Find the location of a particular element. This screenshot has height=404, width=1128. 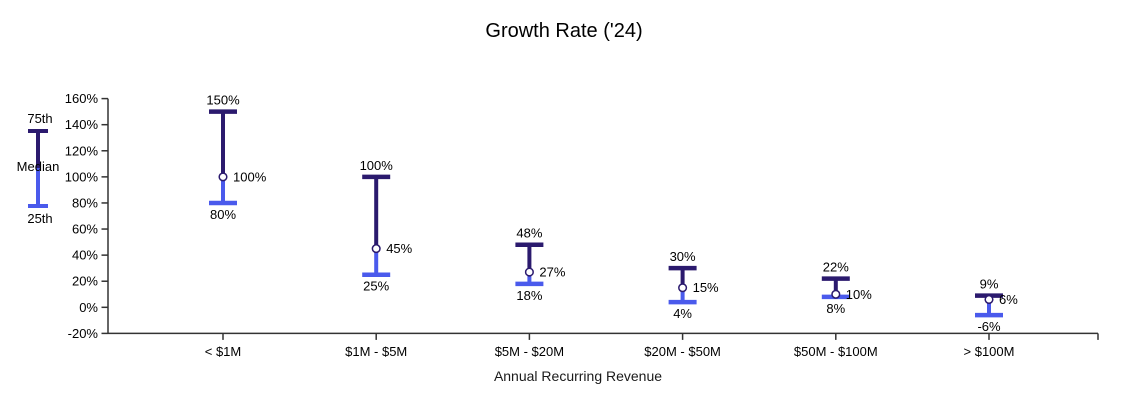

p75-value-label: 150% is located at coordinates (223, 100).